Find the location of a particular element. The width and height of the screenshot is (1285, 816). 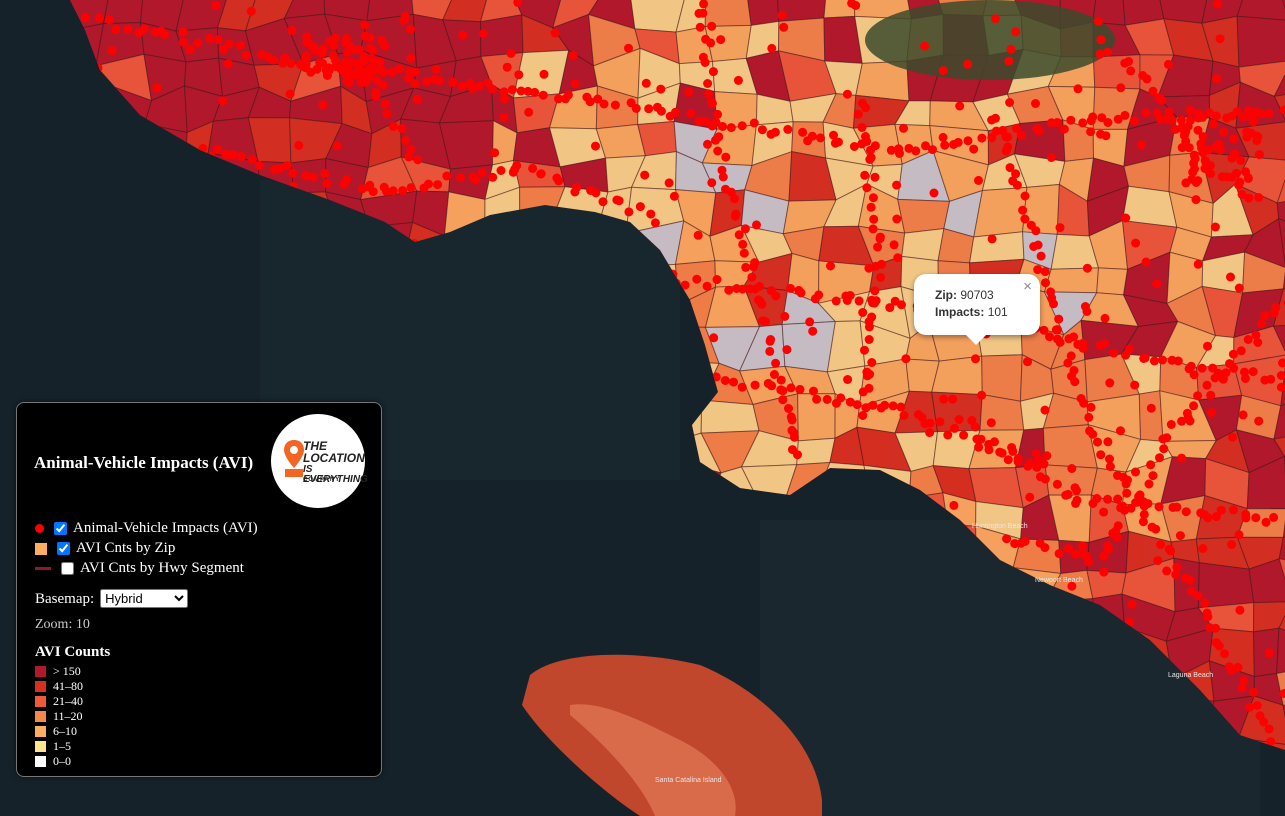

popup-close: × is located at coordinates (1027, 286).